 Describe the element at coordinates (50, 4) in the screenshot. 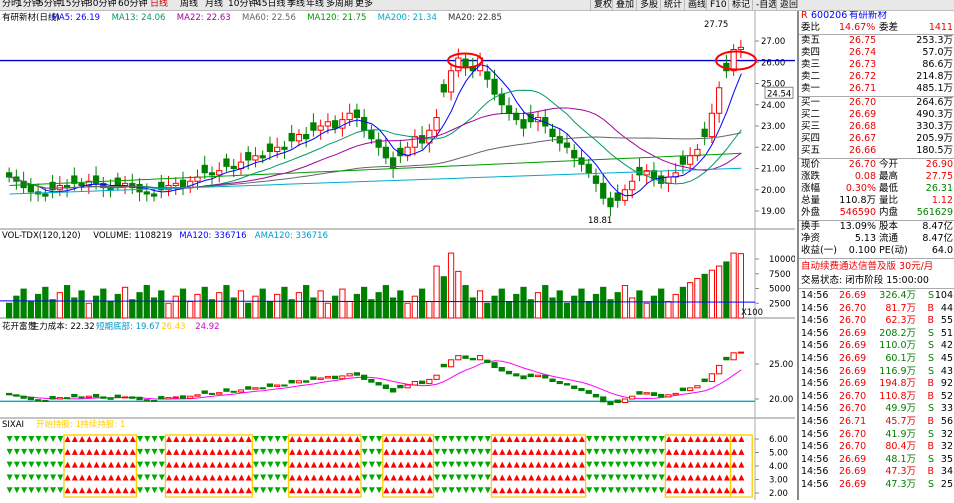

I see `period-tab-2: 5分钟` at that location.